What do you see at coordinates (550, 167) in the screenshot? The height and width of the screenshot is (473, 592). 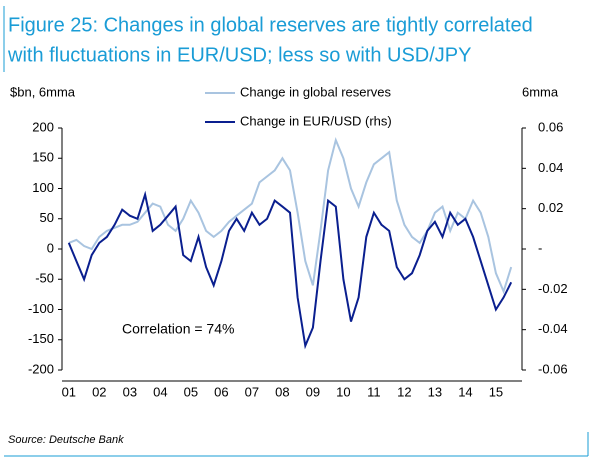 I see `y2-tick-label: 0.04` at bounding box center [550, 167].